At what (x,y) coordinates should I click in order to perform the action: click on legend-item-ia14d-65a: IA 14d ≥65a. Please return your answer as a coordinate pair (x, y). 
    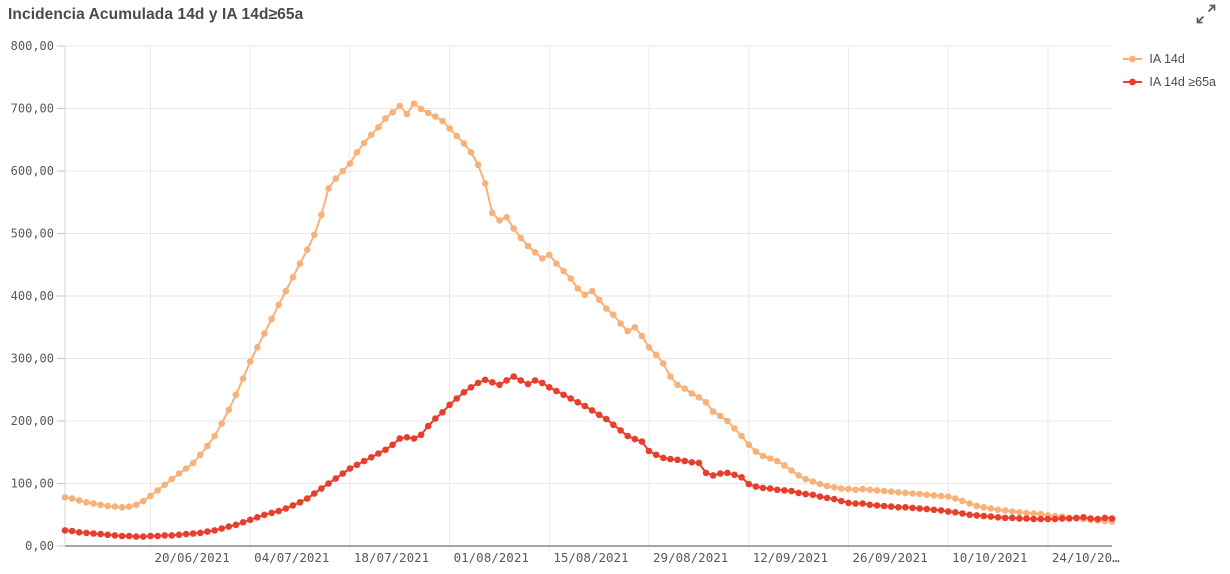
    Looking at the image, I should click on (1169, 81).